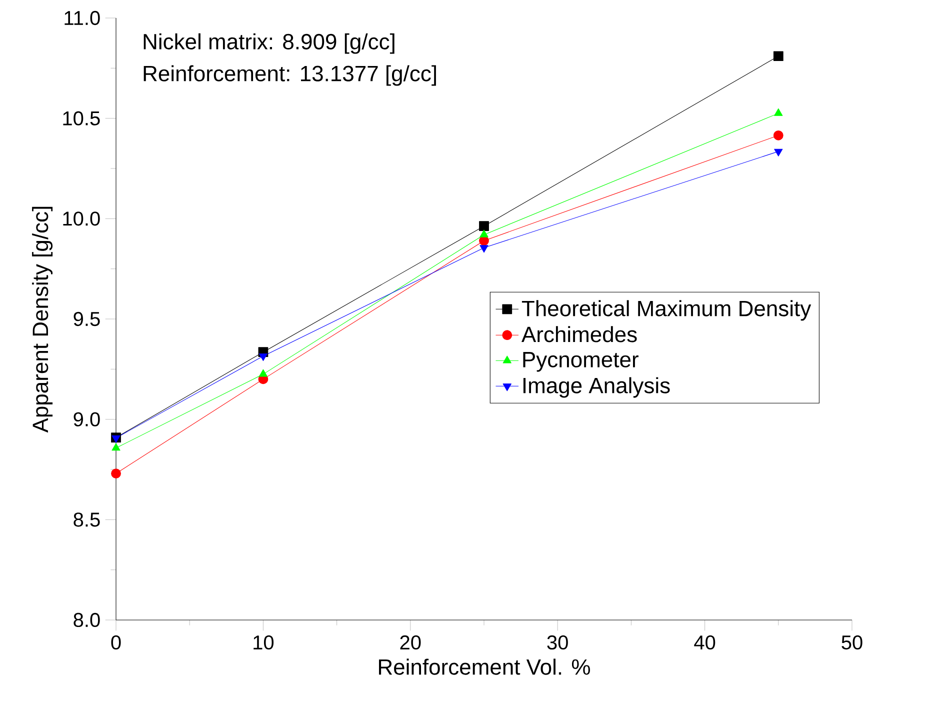 This screenshot has width=950, height=707. Describe the element at coordinates (667, 310) in the screenshot. I see `legend-label: Theoretical Maximum Density` at that location.